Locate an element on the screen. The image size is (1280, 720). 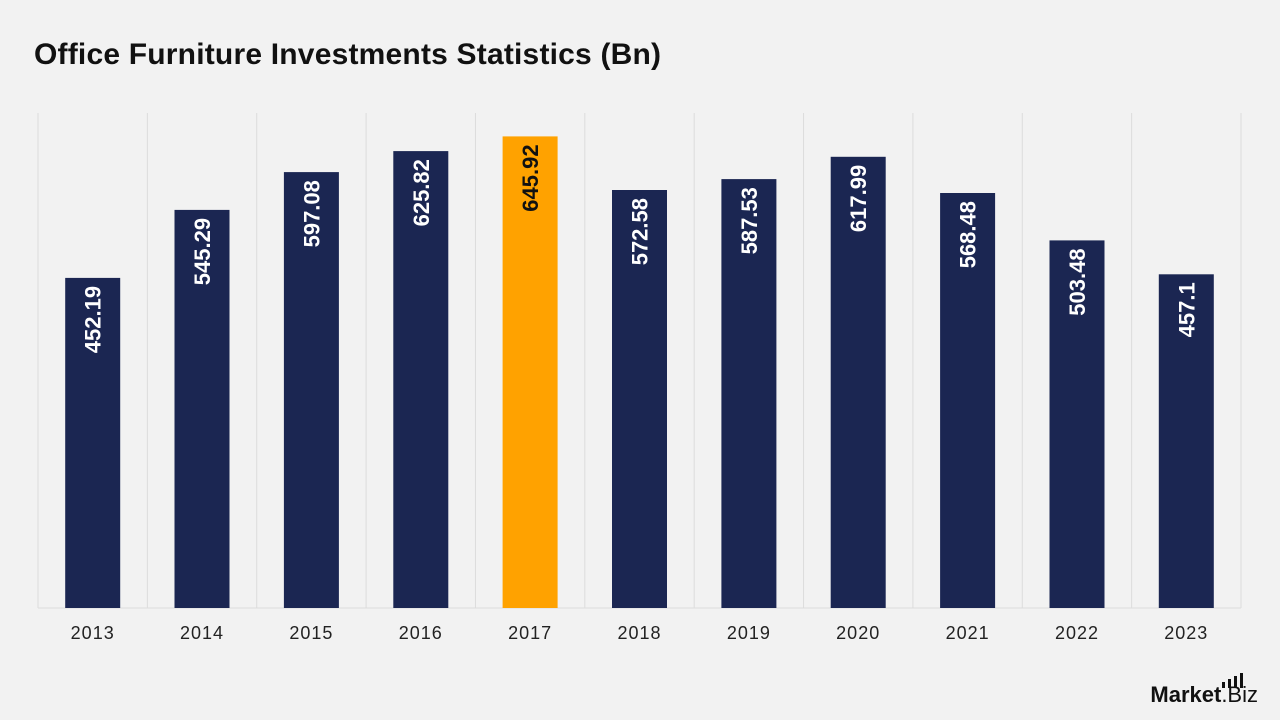
x-tick-label: 2022 is located at coordinates (1077, 633).